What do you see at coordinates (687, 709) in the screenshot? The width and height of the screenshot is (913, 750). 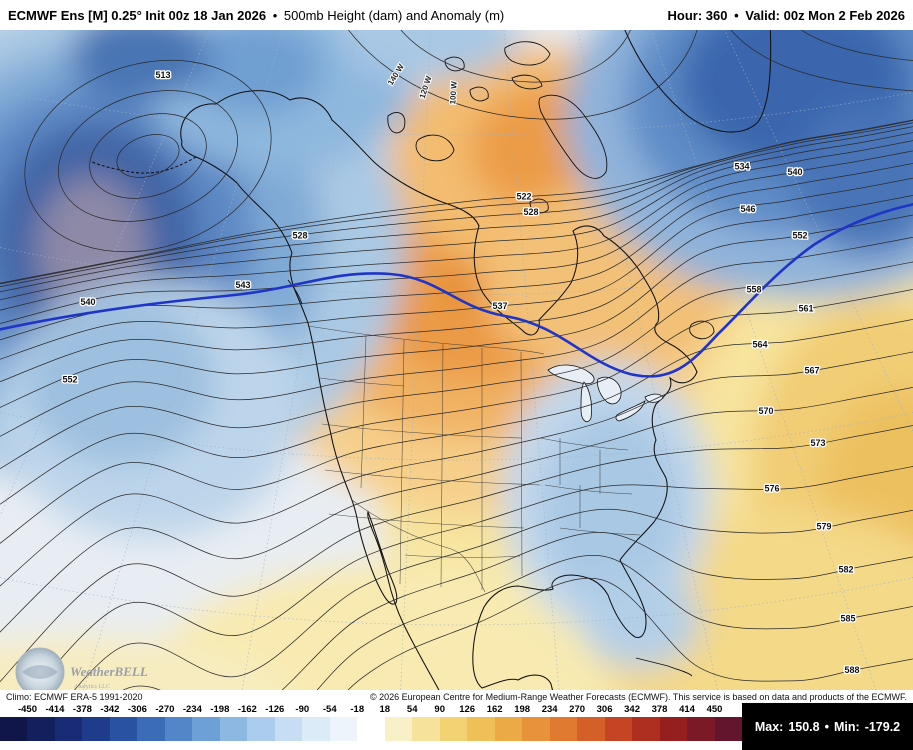 I see `colorbar-label: 414` at bounding box center [687, 709].